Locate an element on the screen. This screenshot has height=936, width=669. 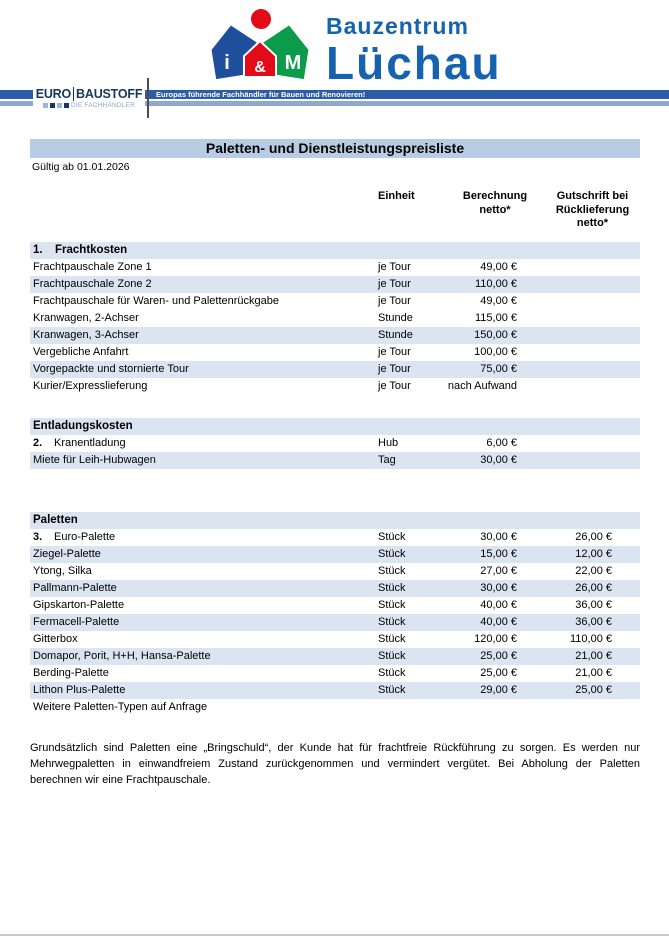
brand-name: Bauzentrum Lüchau is located at coordinates (414, 47).